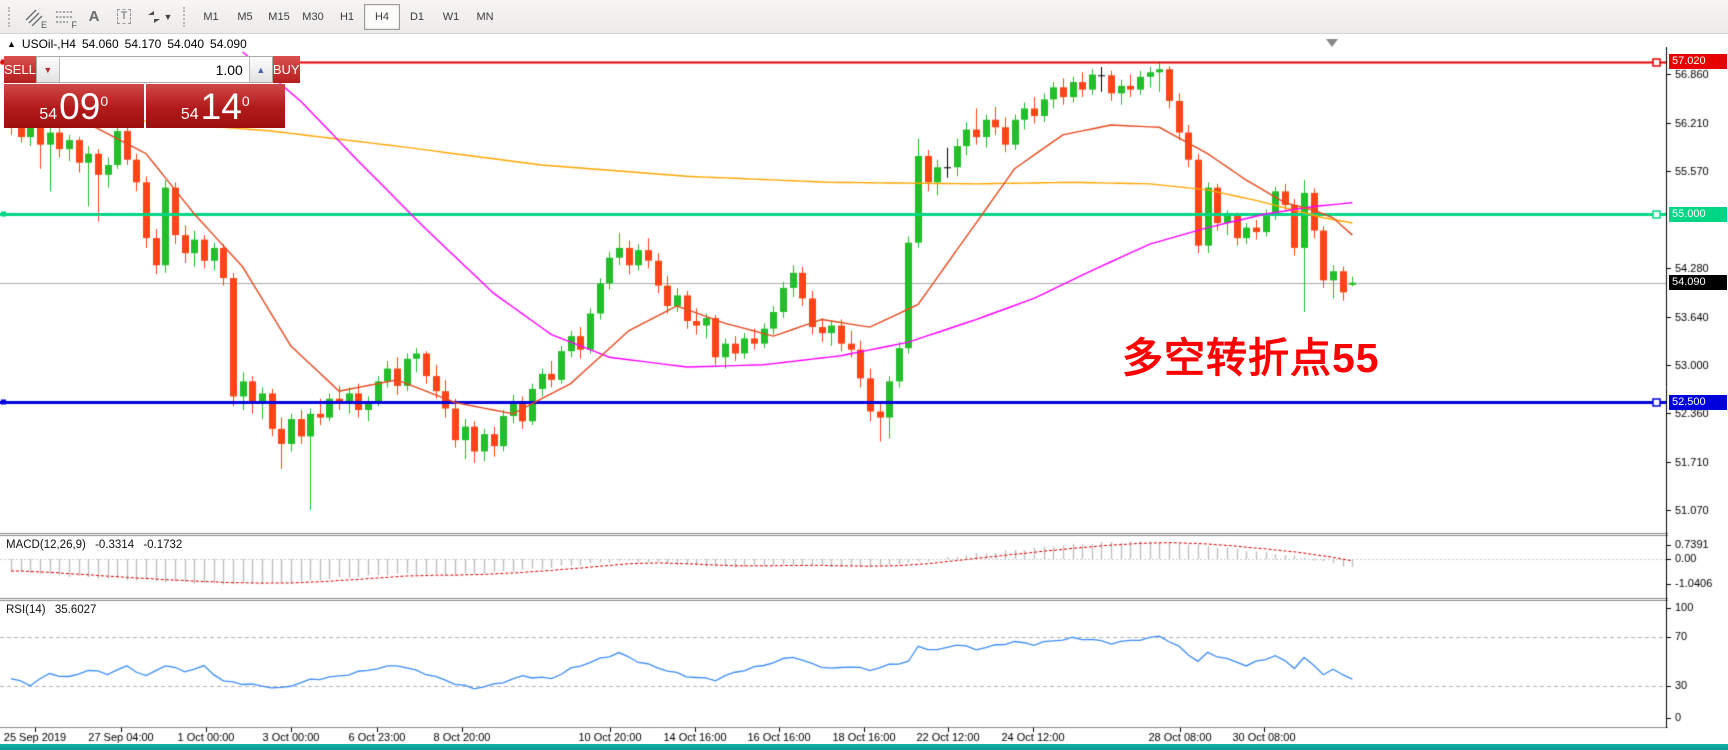  I want to click on symbol-period-label: USOil-,H4, so click(48, 44).